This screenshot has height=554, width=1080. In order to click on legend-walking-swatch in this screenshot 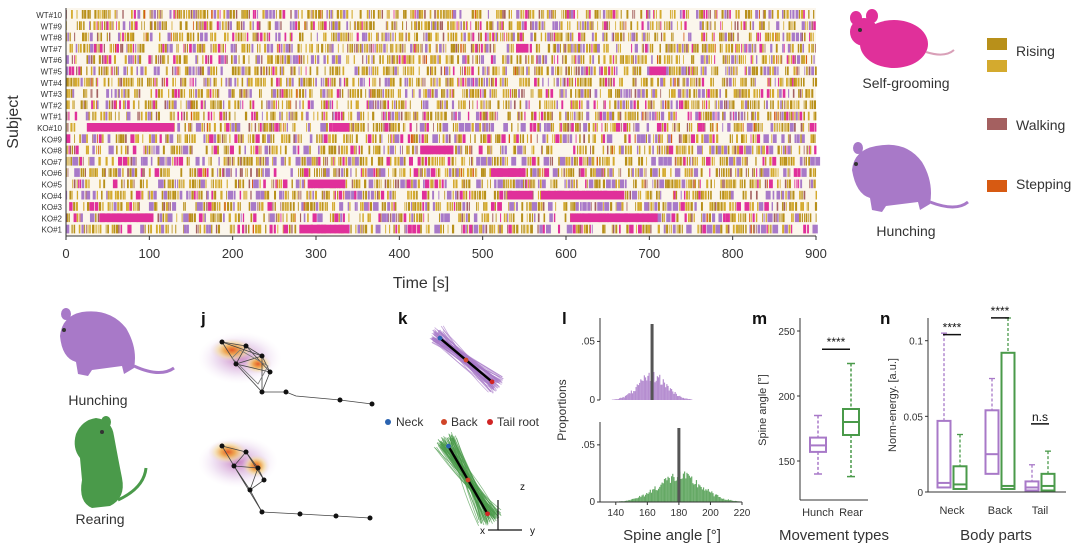, I will do `click(997, 124)`.